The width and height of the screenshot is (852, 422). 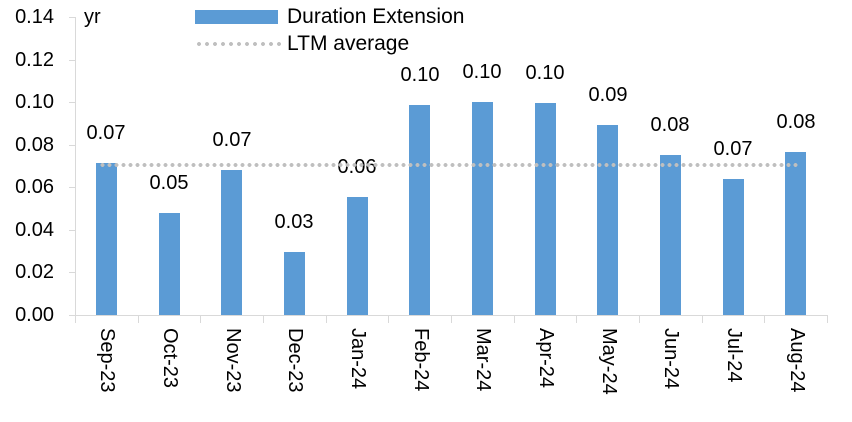 What do you see at coordinates (671, 359) in the screenshot?
I see `x-axis-category-label: Jun-24` at bounding box center [671, 359].